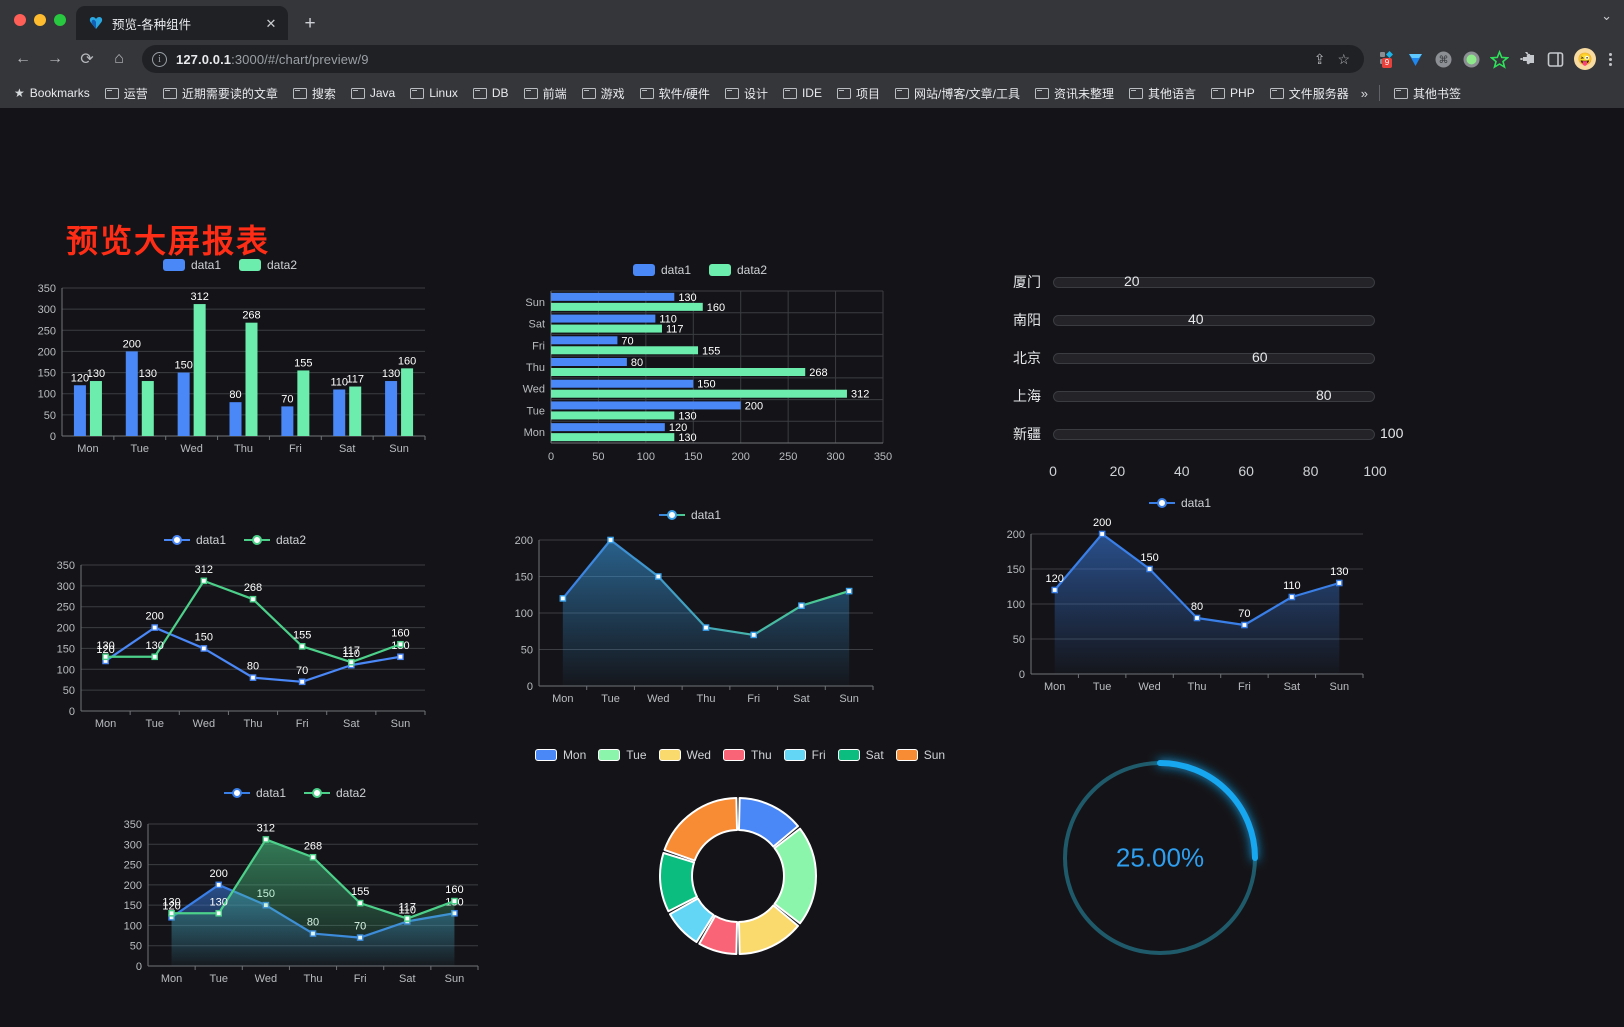  What do you see at coordinates (60, 20) in the screenshot?
I see `maximize-window-button` at bounding box center [60, 20].